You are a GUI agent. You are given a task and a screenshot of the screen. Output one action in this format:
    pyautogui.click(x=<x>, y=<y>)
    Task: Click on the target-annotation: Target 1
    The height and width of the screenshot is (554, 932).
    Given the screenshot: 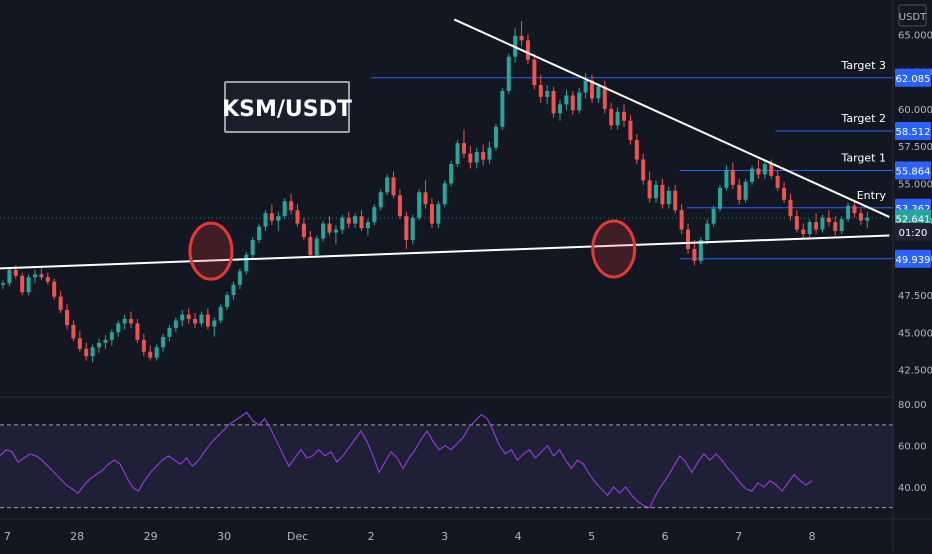 What is the action you would take?
    pyautogui.click(x=863, y=157)
    